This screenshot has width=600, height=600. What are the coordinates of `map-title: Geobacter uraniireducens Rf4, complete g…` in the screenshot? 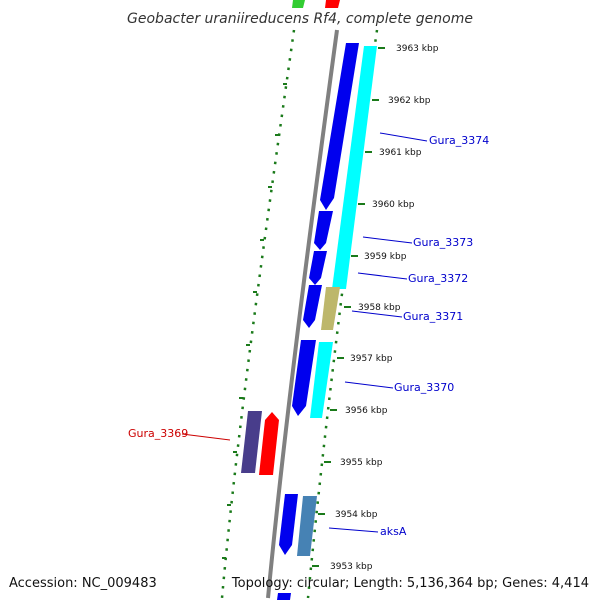 It's located at (300, 19).